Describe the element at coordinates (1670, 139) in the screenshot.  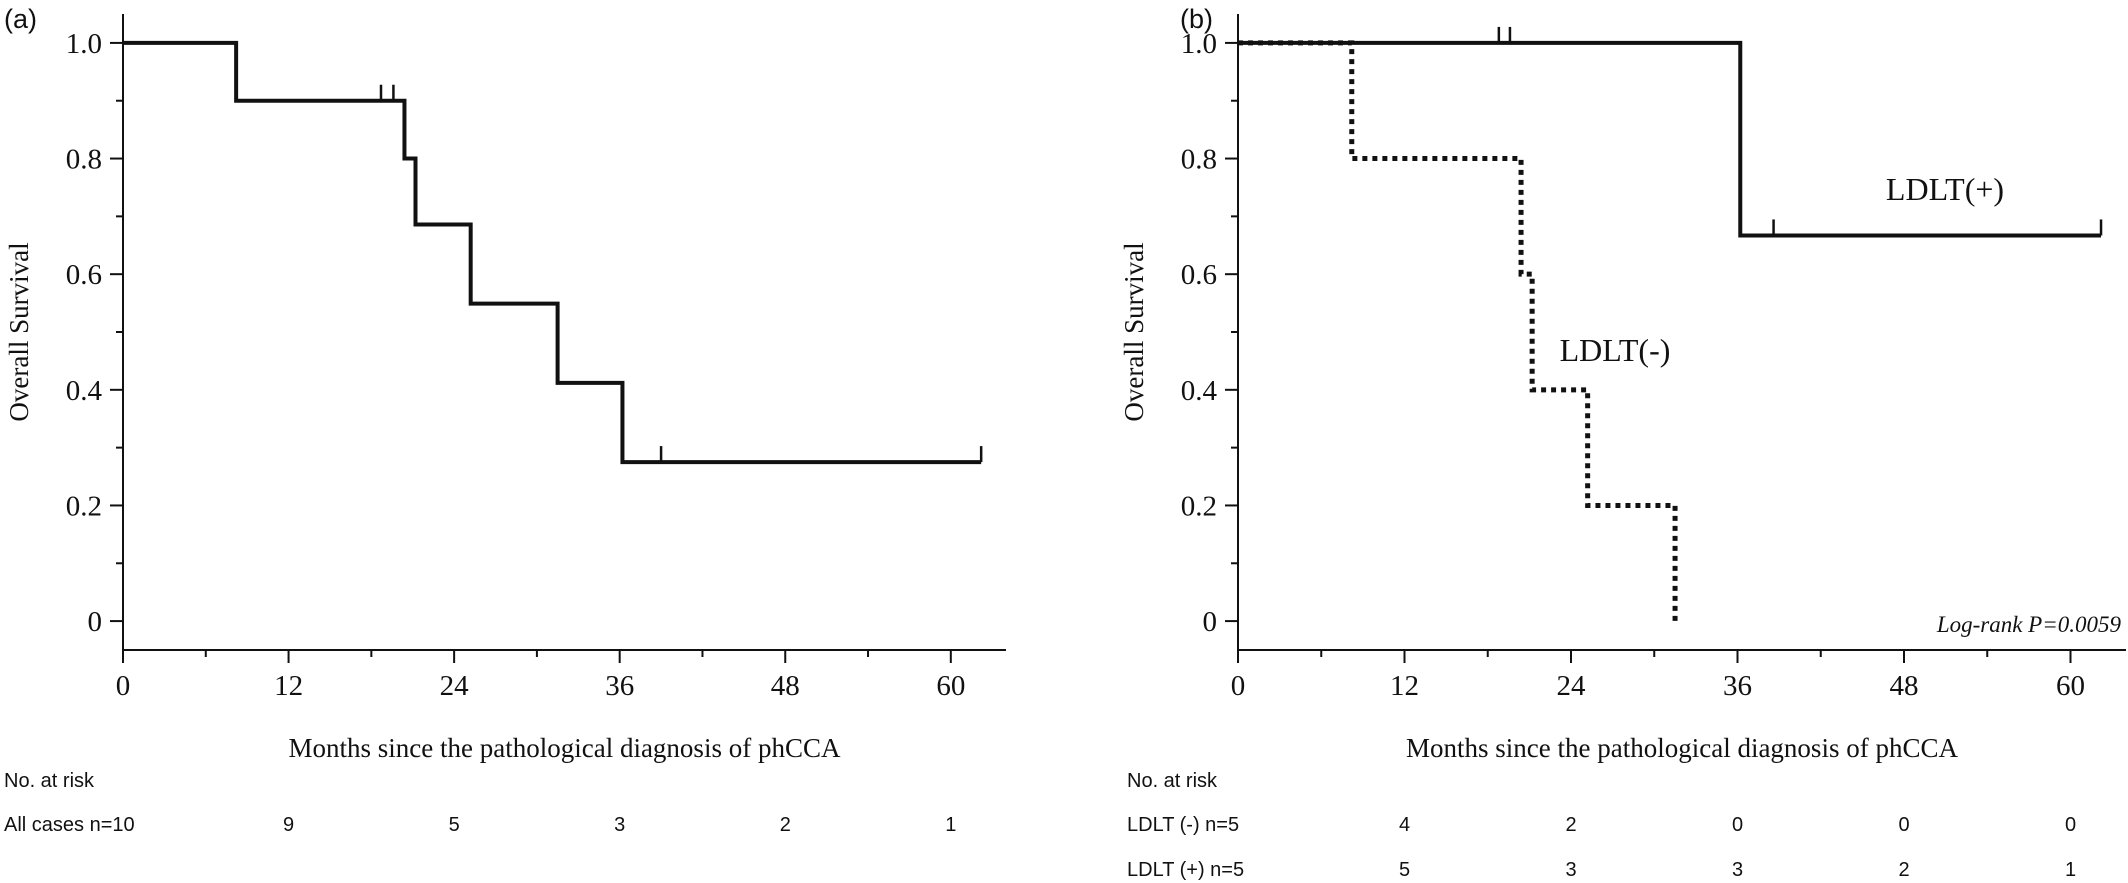
I see `survival-curve-ldlt+` at that location.